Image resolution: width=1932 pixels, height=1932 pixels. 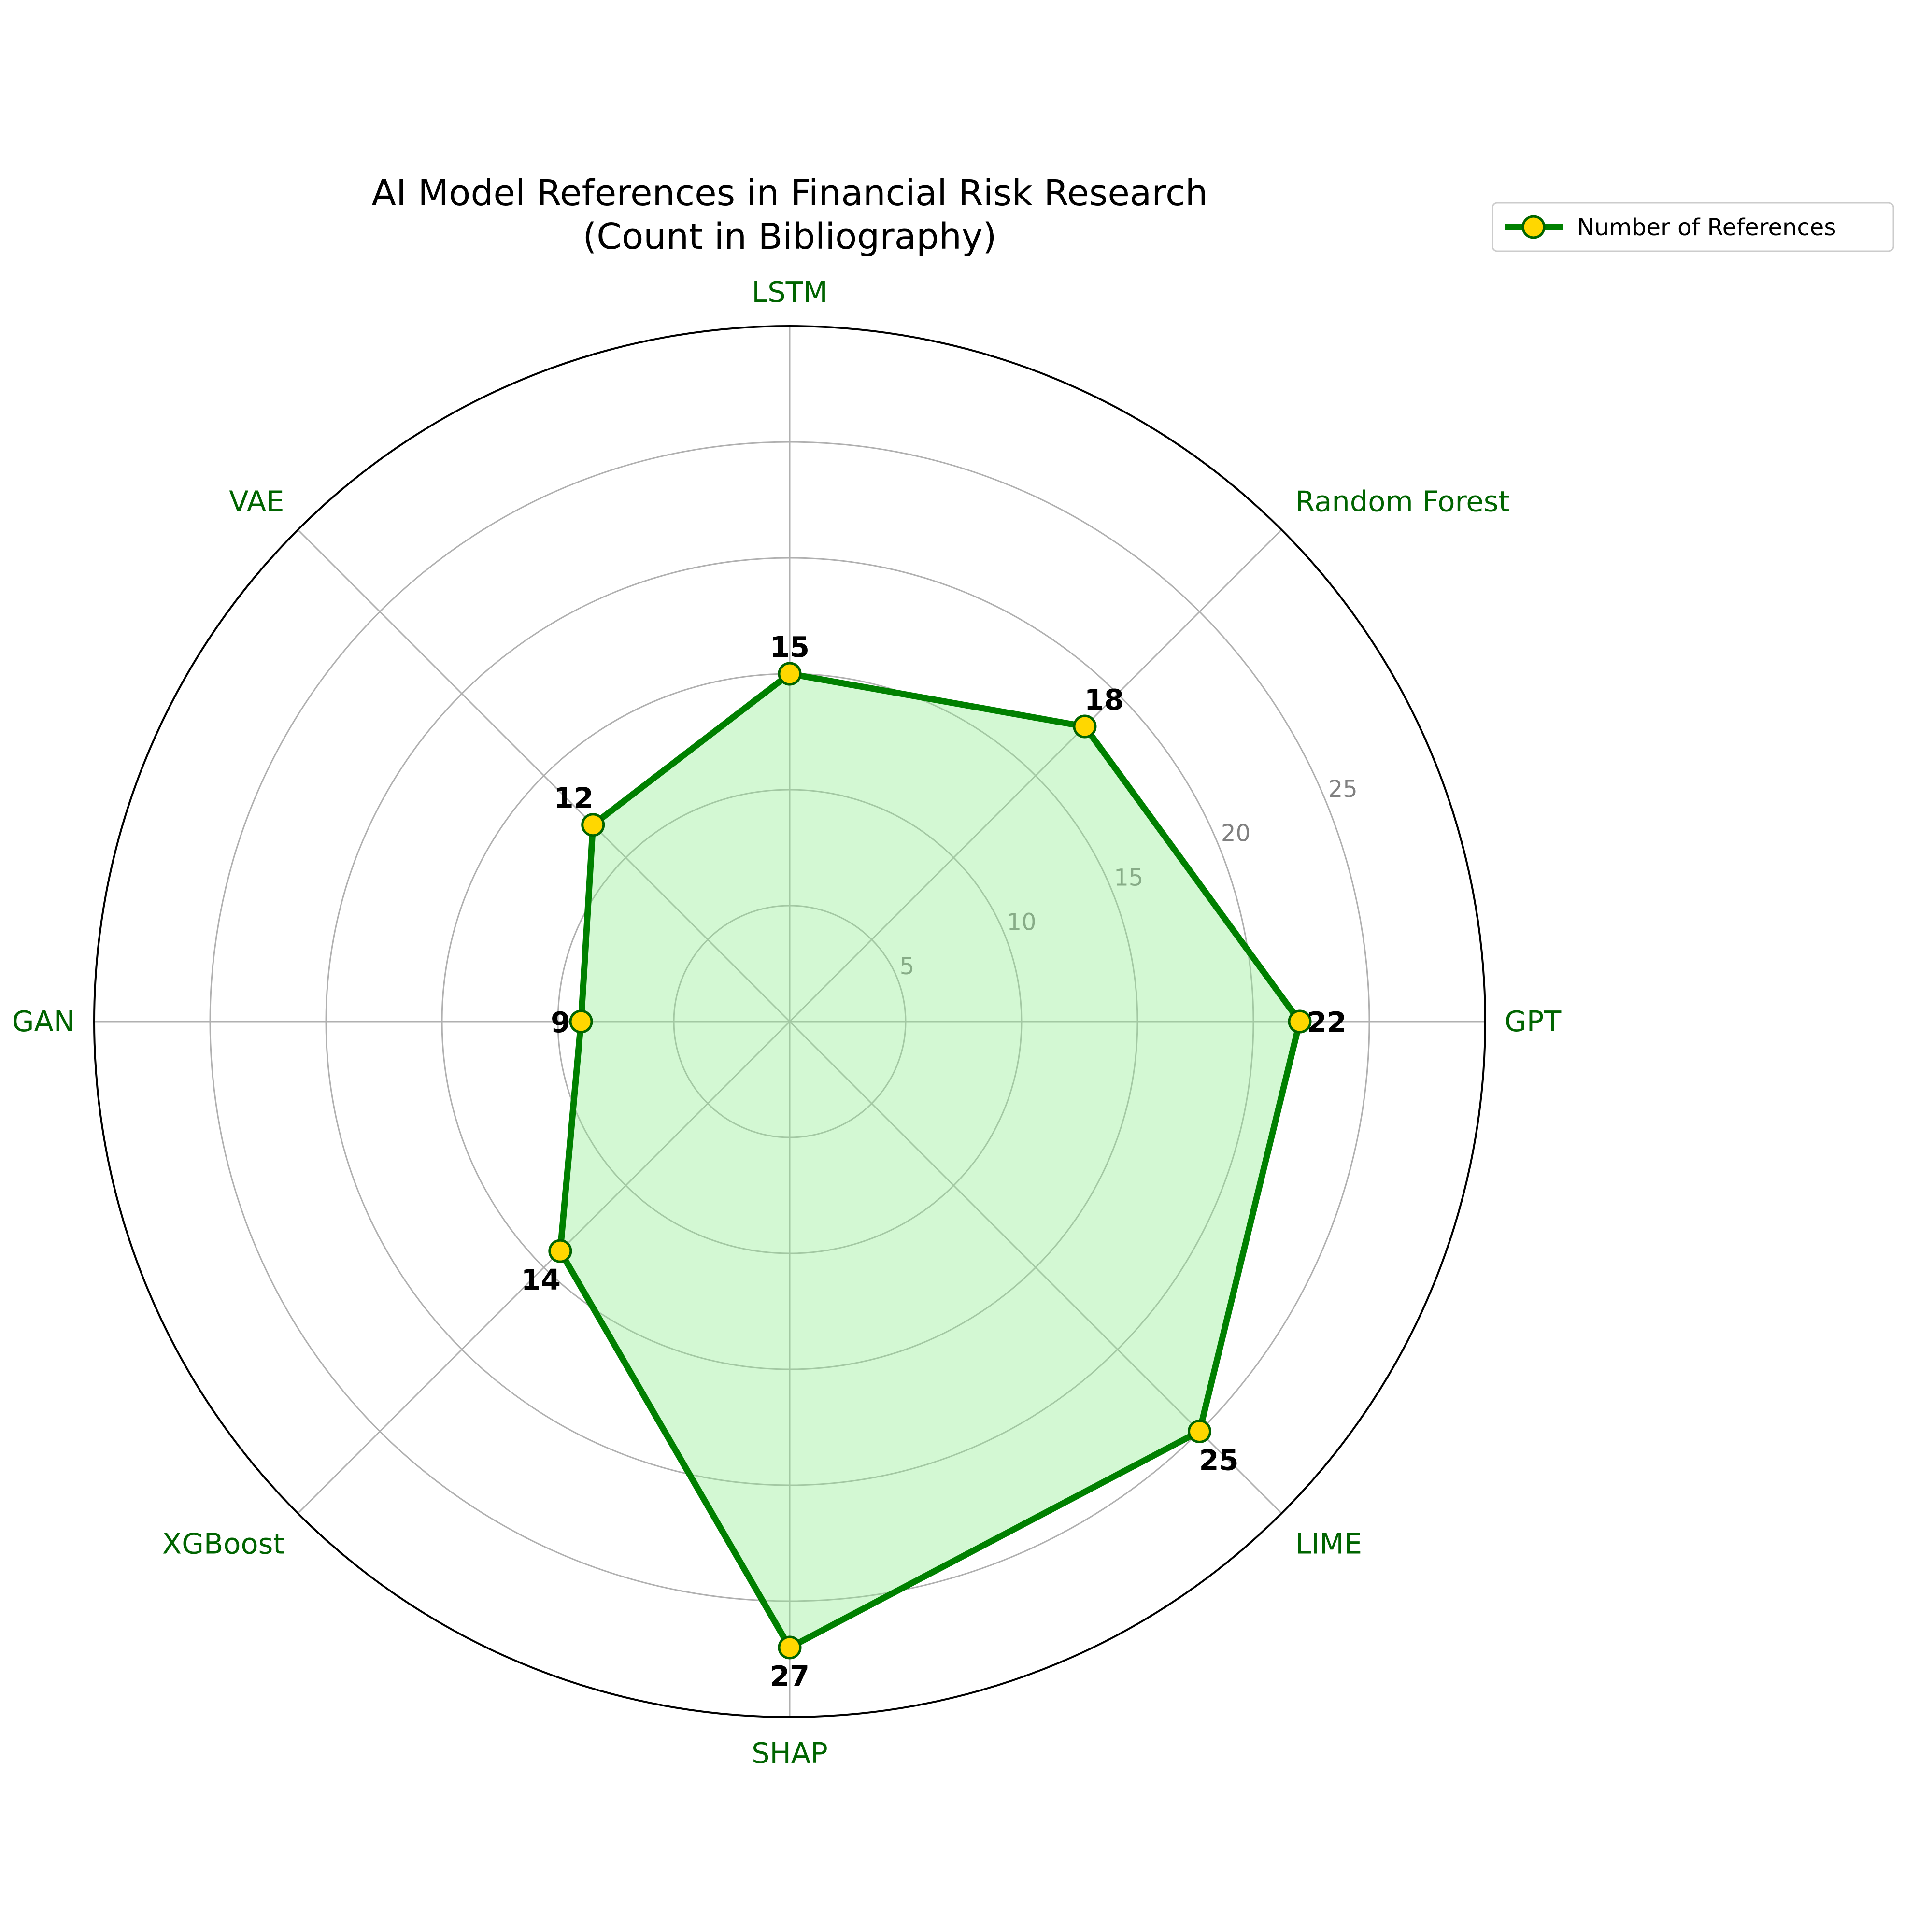 I want to click on category-label: Random Forest, so click(x=1402, y=501).